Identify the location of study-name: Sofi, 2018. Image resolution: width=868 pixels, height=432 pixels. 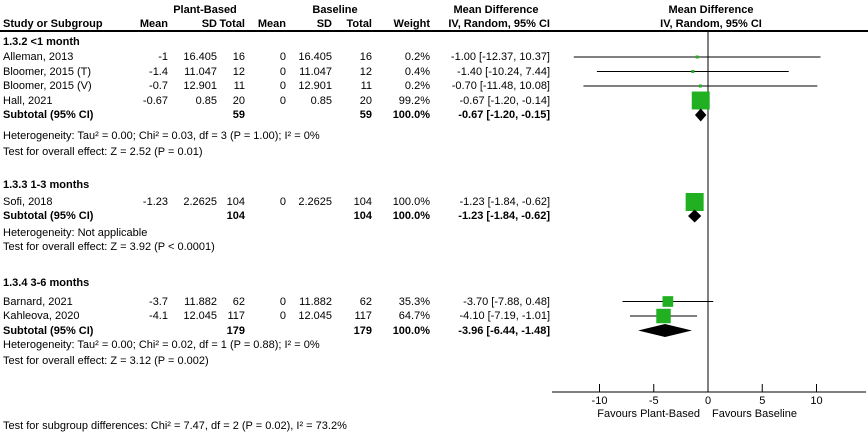
(28, 202).